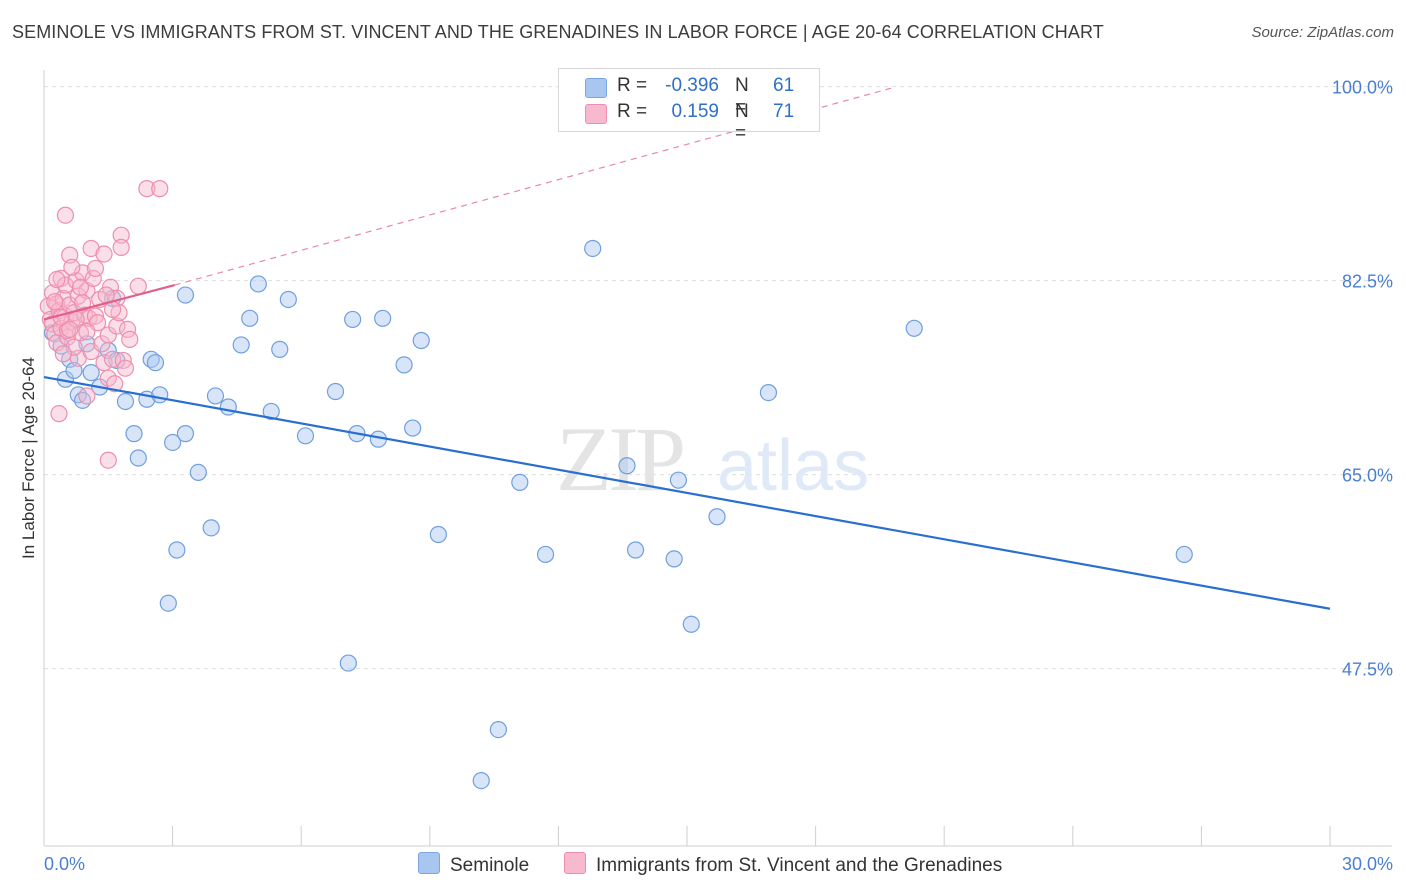 This screenshot has width=1406, height=892. I want to click on y-tick-label: 82.5%, so click(1367, 282).